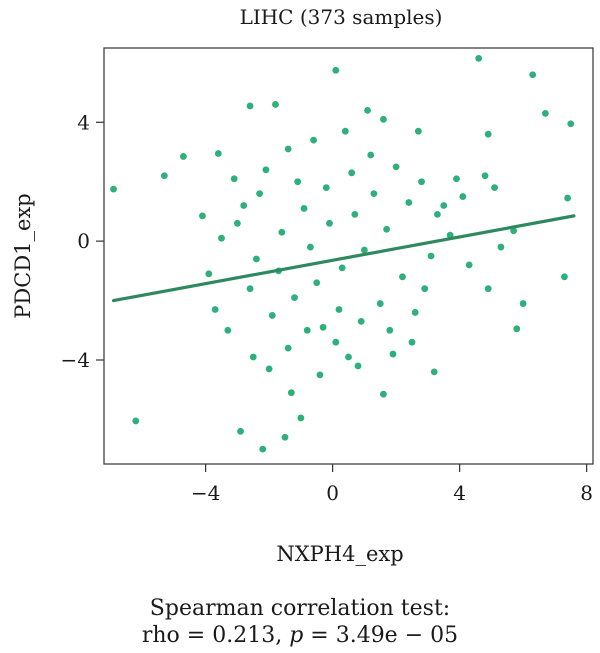  Describe the element at coordinates (332, 493) in the screenshot. I see `x-tick-label: 0` at that location.